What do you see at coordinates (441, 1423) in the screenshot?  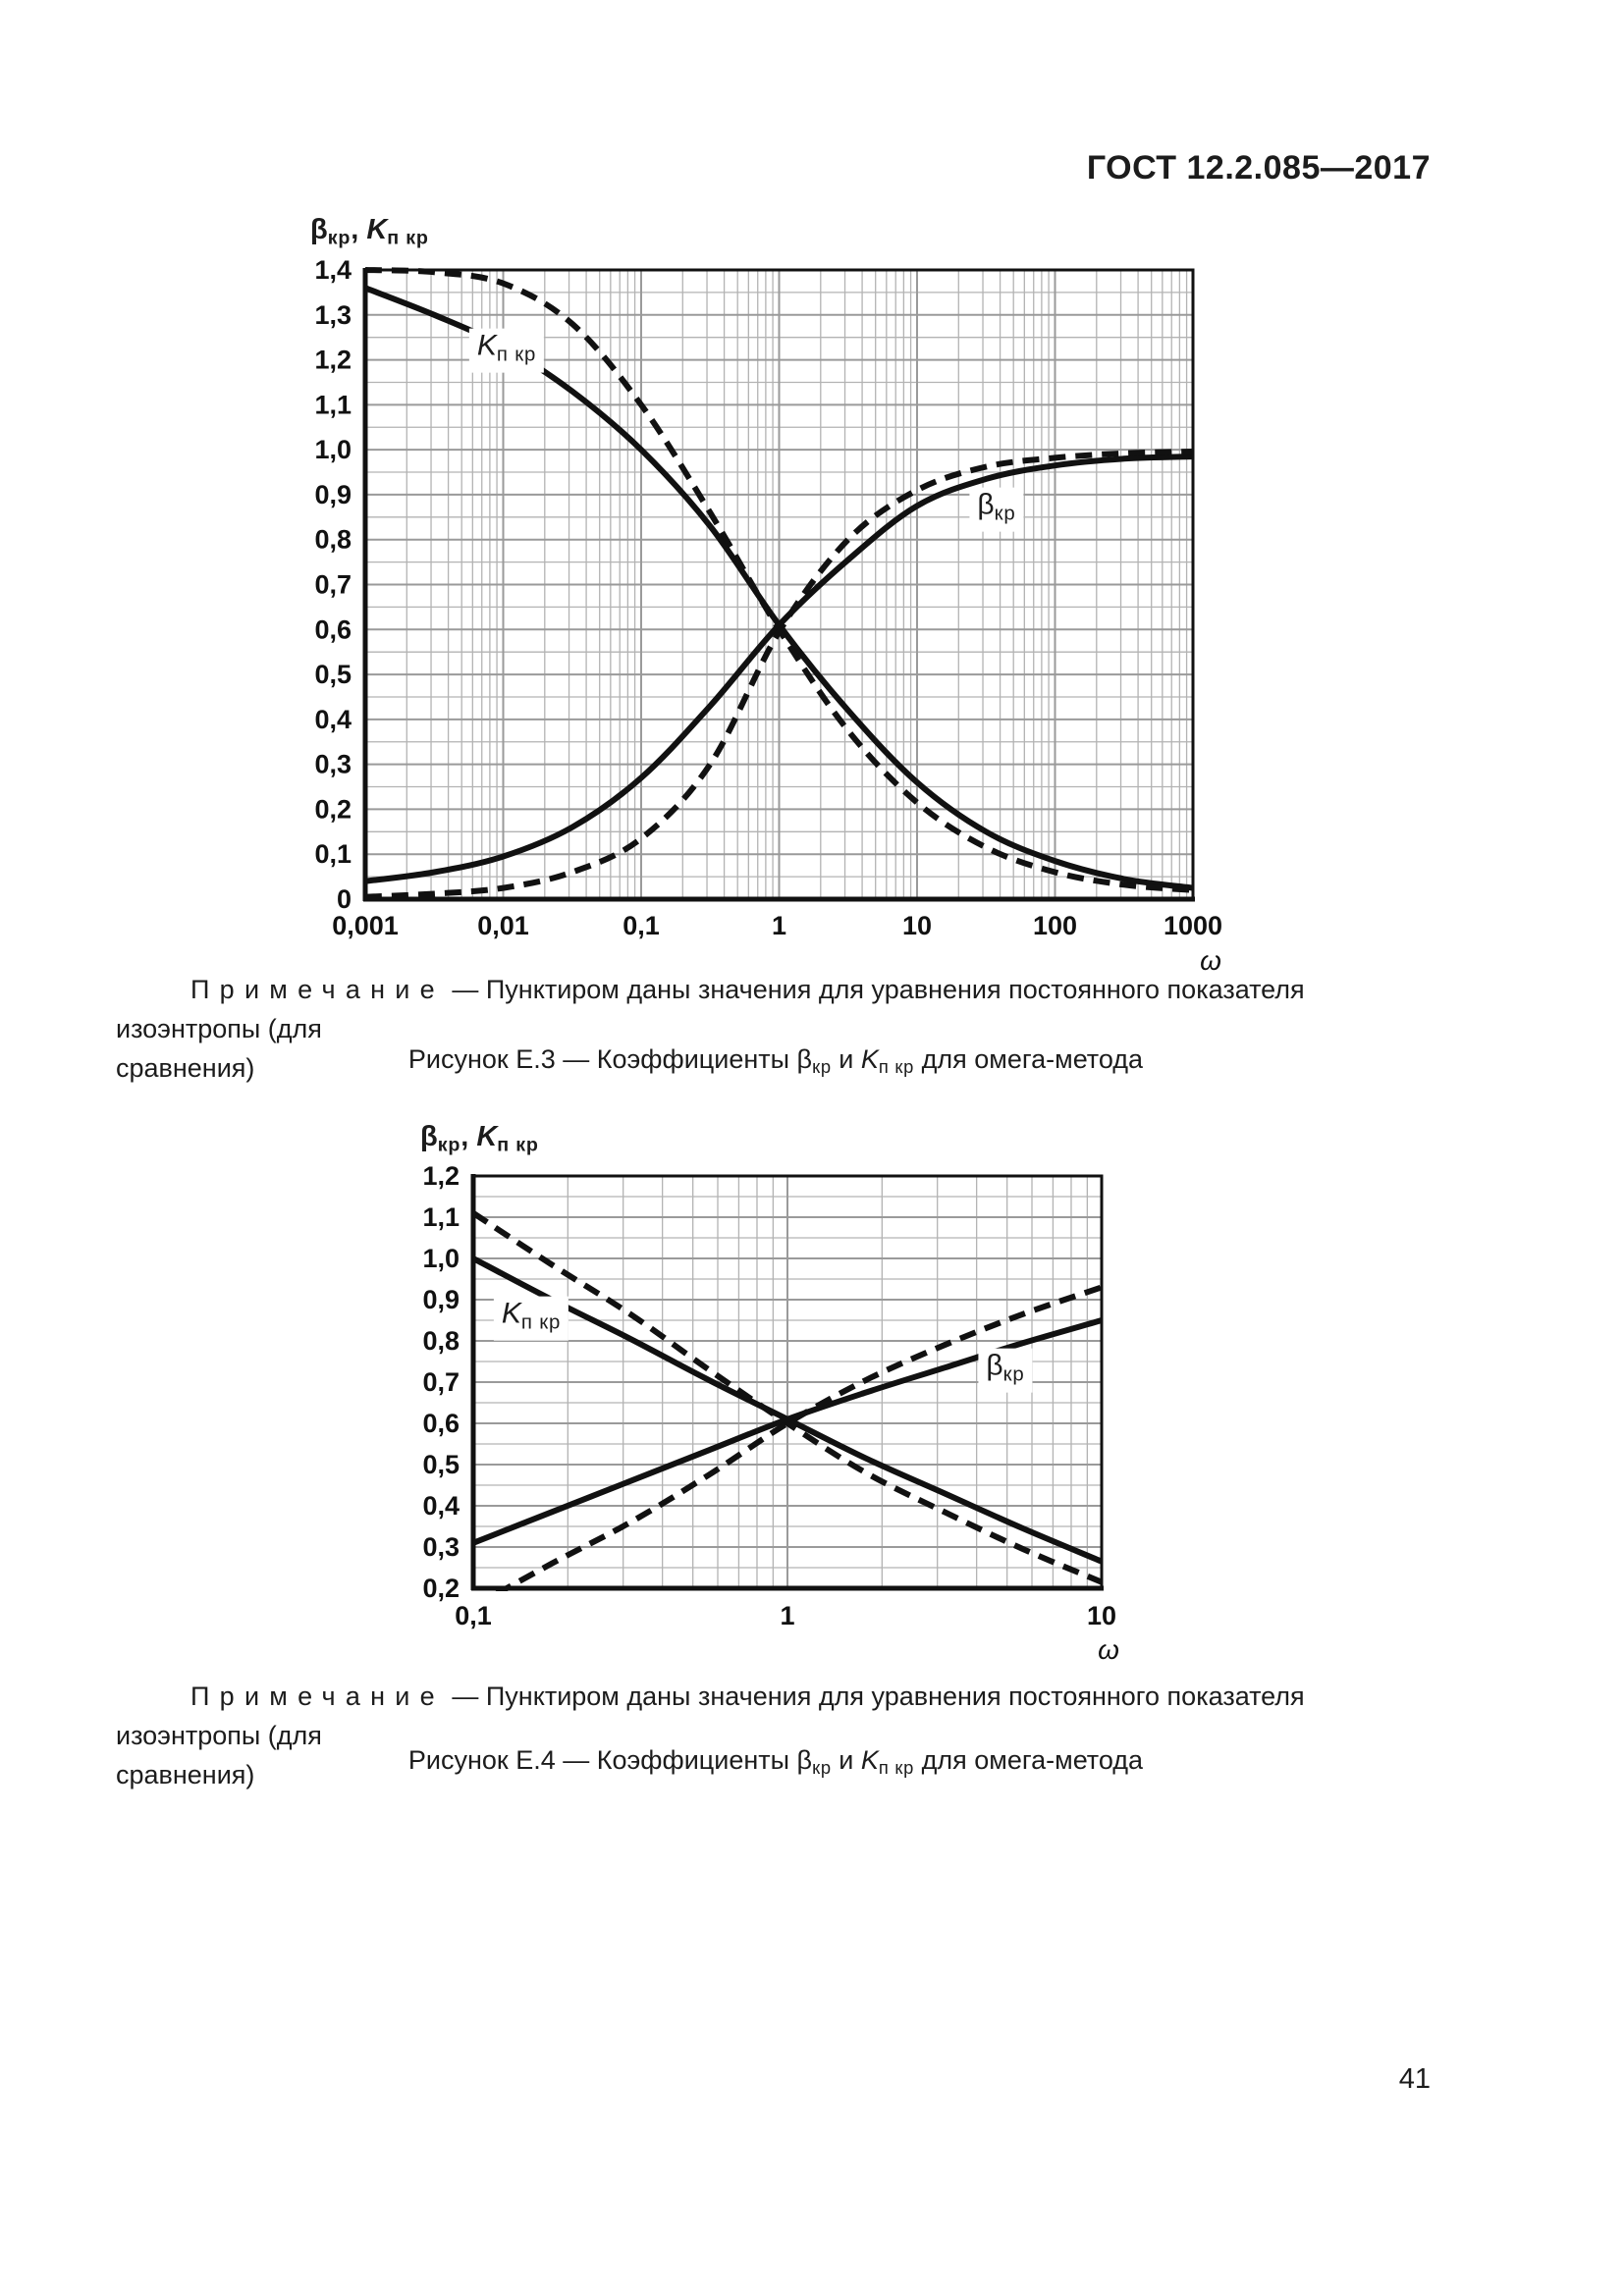 I see `figure-e4-y-tick: 0,6` at bounding box center [441, 1423].